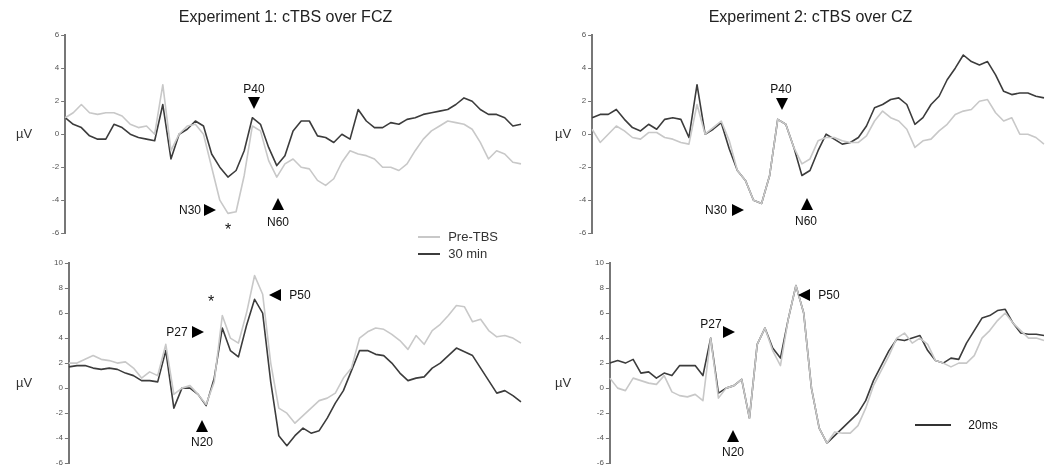  What do you see at coordinates (810, 17) in the screenshot?
I see `chart-title: Experiment 2: cTBS over CZ` at bounding box center [810, 17].